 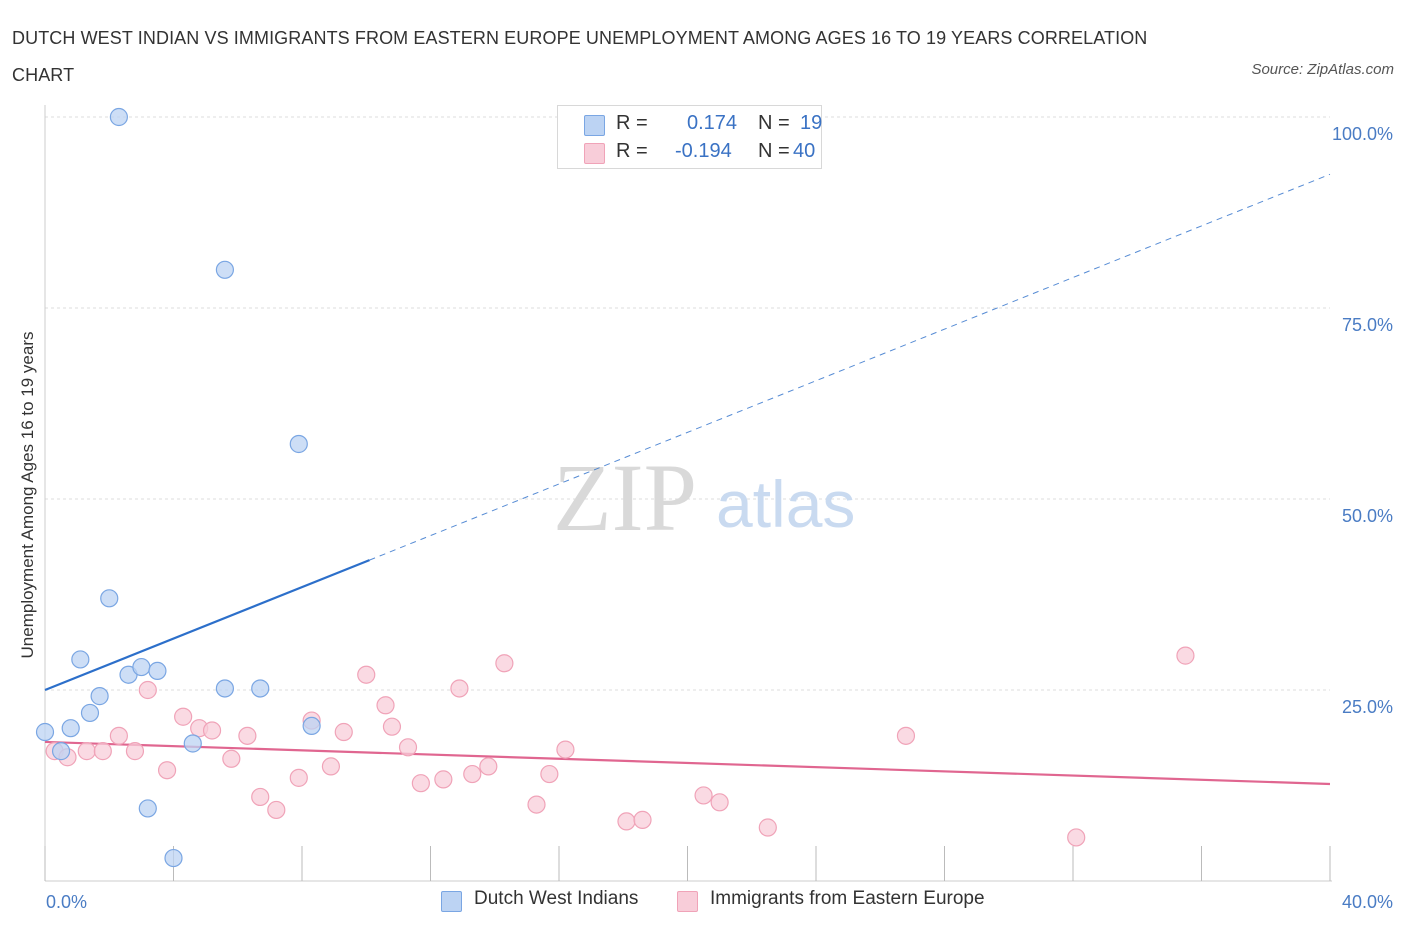 What do you see at coordinates (847, 898) in the screenshot?
I see `legend-label: Immigrants from Eastern Europe` at bounding box center [847, 898].